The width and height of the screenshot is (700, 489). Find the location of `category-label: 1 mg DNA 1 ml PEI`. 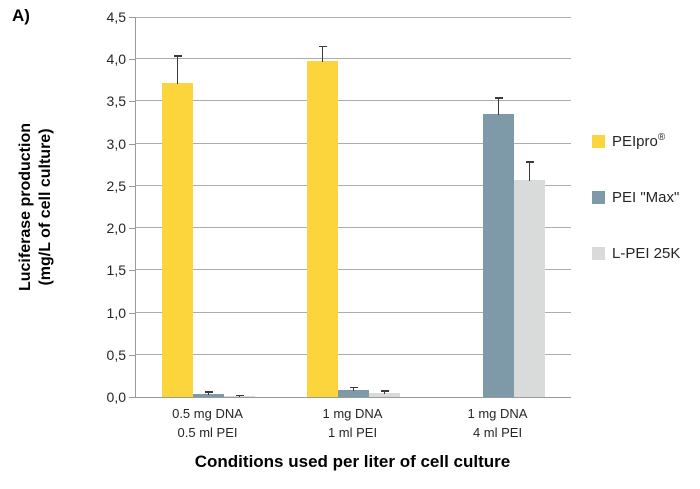

category-label: 1 mg DNA 1 ml PEI is located at coordinates (352, 423).